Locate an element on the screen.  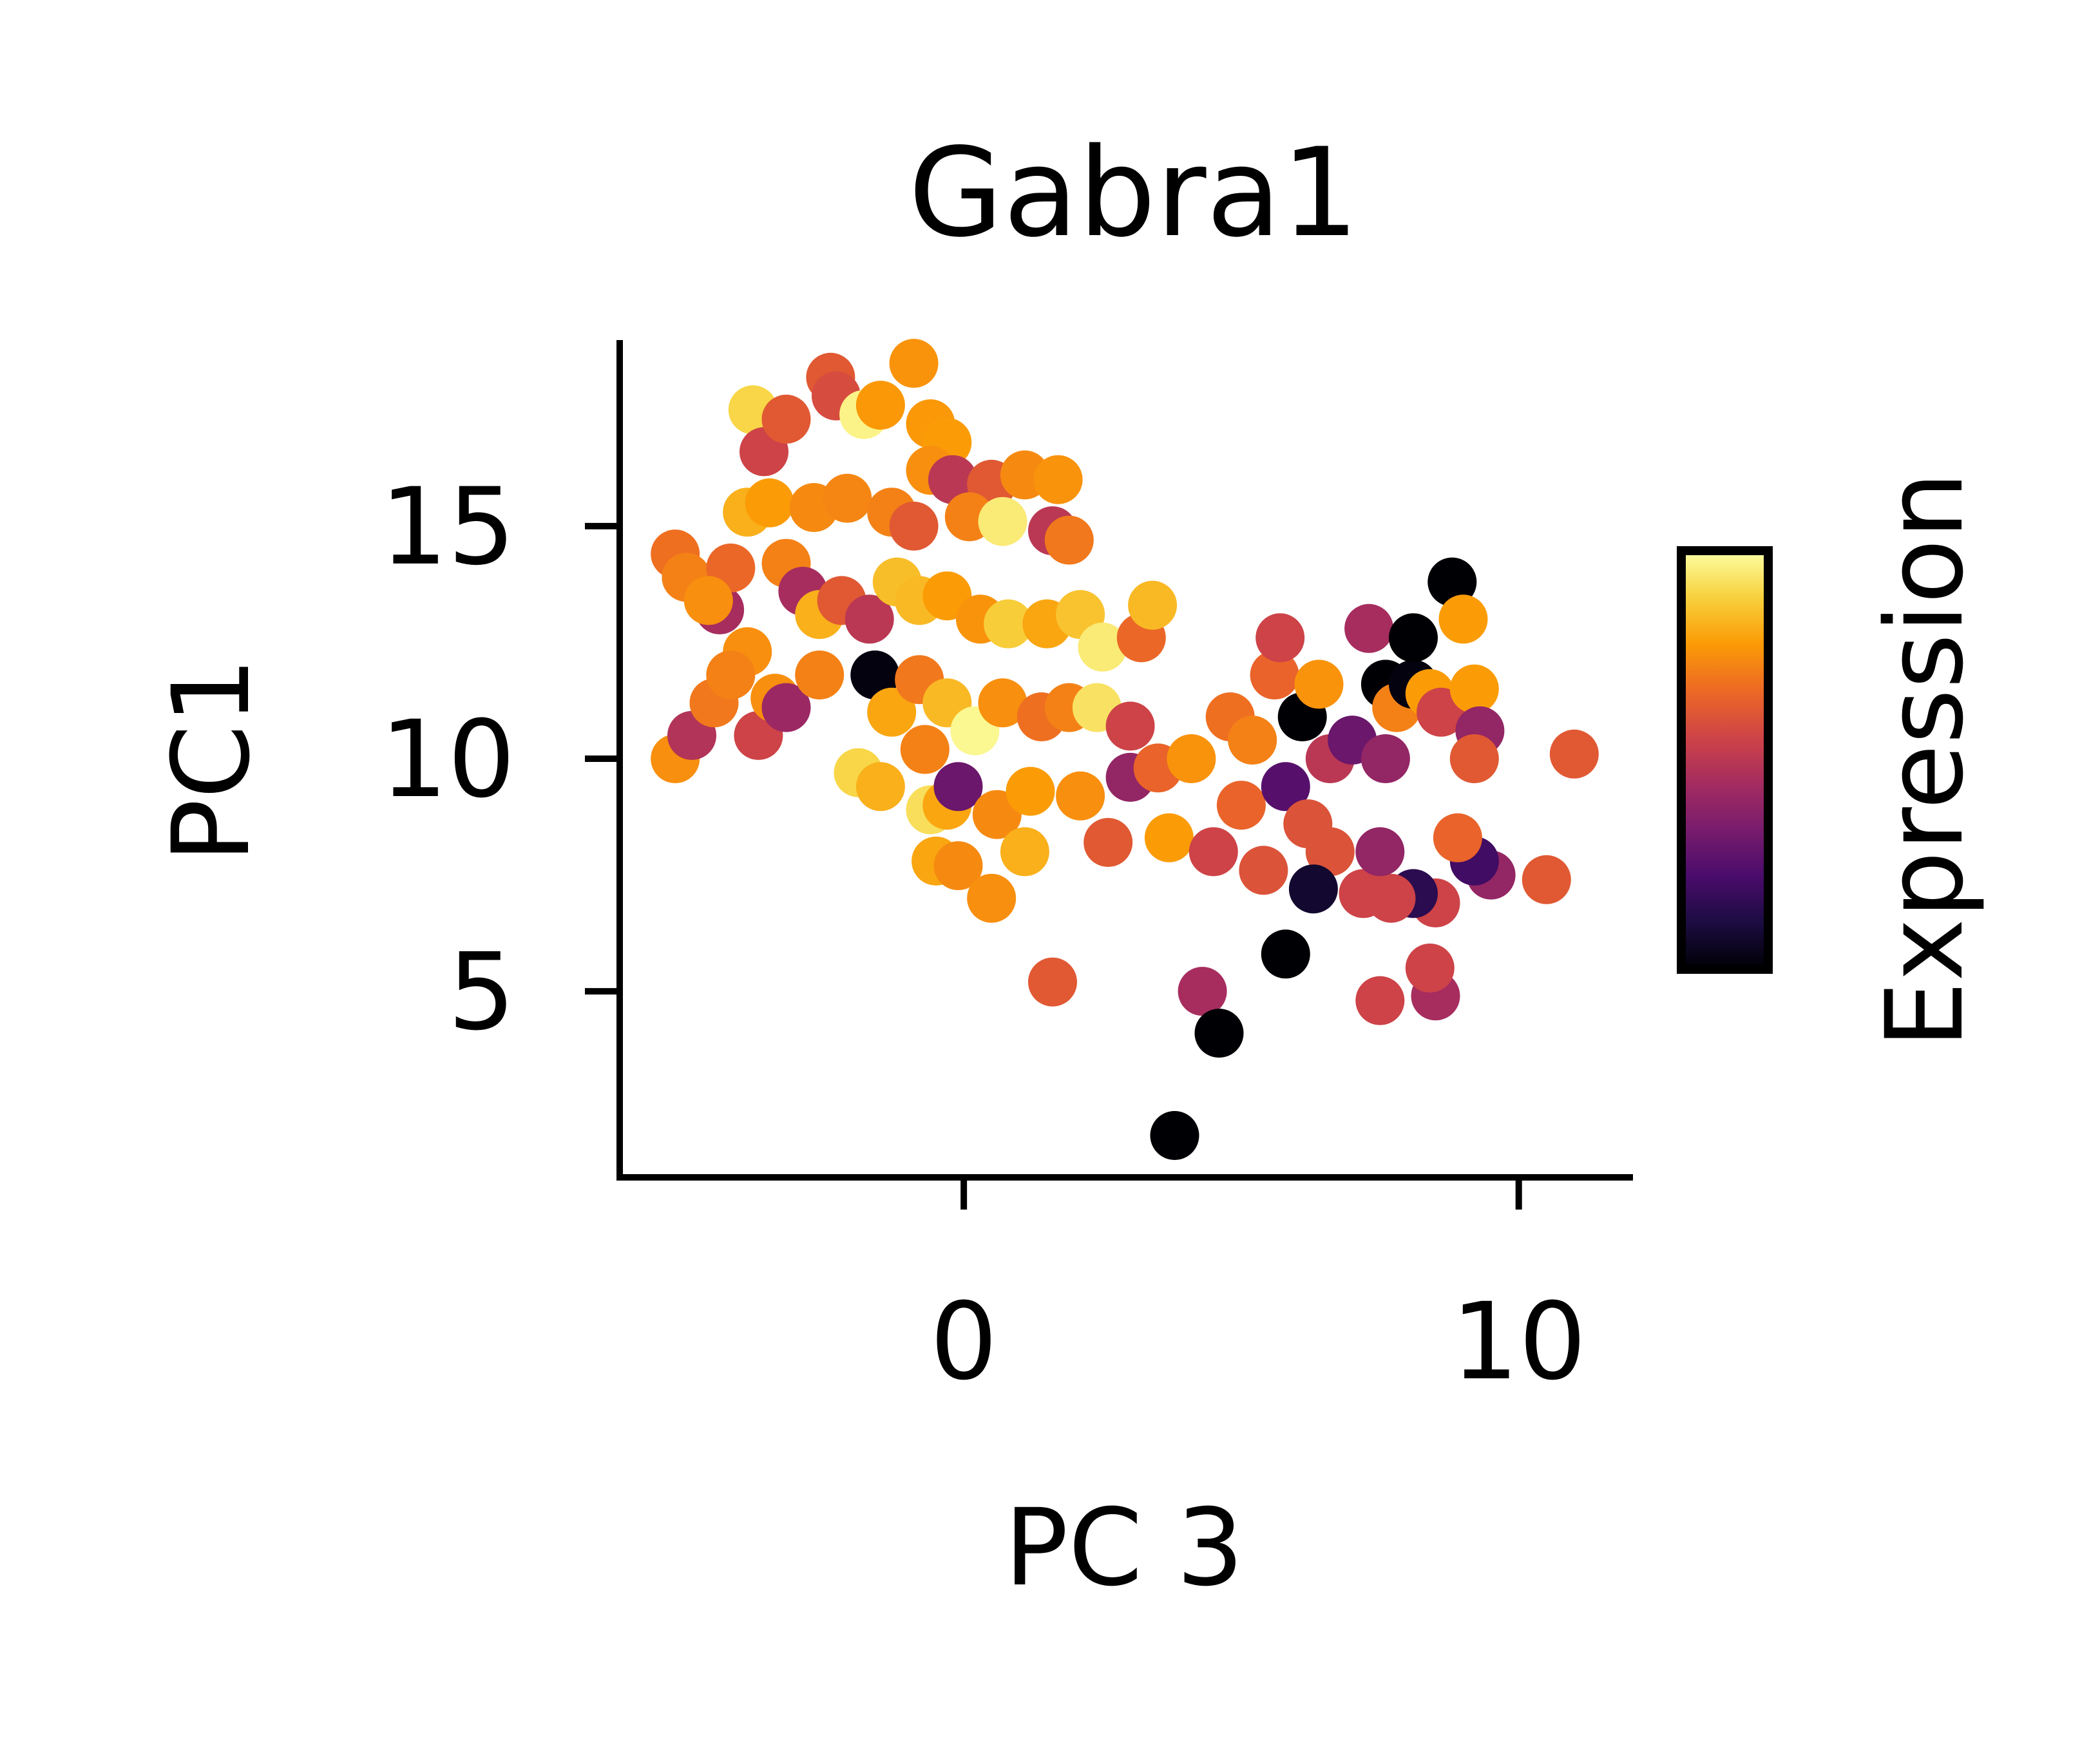
x-axis-label: PC 3 is located at coordinates (1124, 1548).